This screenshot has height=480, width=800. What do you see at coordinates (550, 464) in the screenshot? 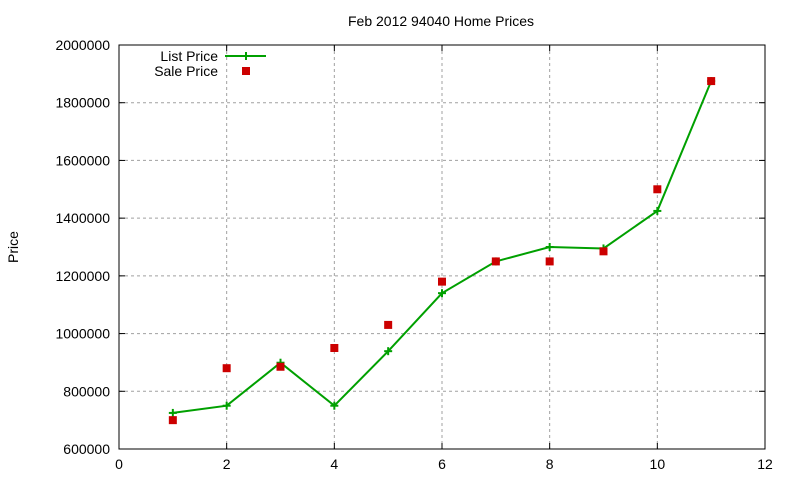
I see `x-tick-label: 8` at bounding box center [550, 464].